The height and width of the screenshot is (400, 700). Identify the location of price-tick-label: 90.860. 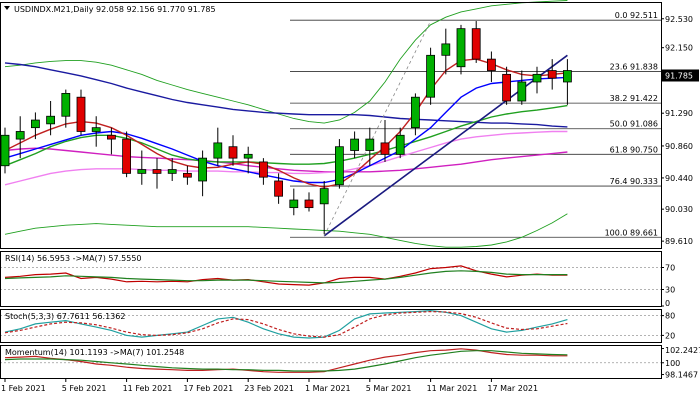
(679, 146).